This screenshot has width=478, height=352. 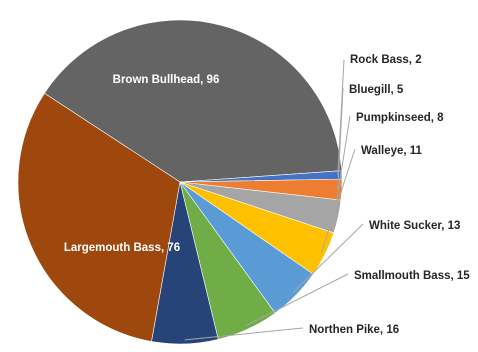 What do you see at coordinates (166, 80) in the screenshot?
I see `data-label-brown-bullhead: Brown Bullhead, 96` at bounding box center [166, 80].